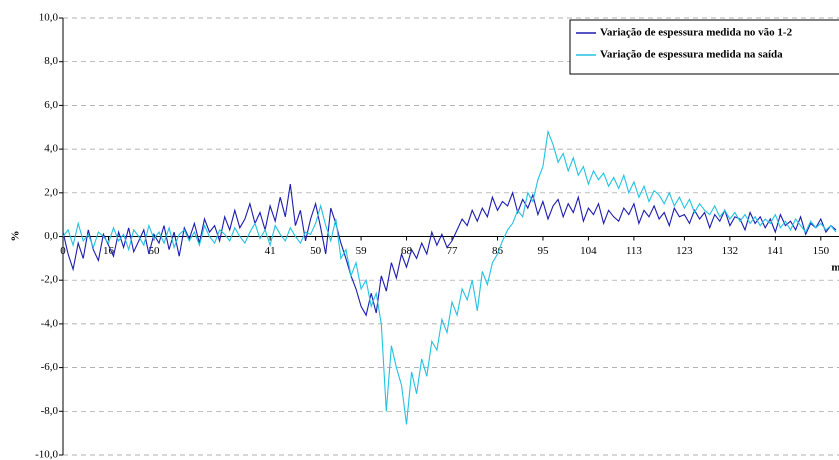 This screenshot has width=839, height=460. What do you see at coordinates (270, 251) in the screenshot?
I see `x-tick-label: 41` at bounding box center [270, 251].